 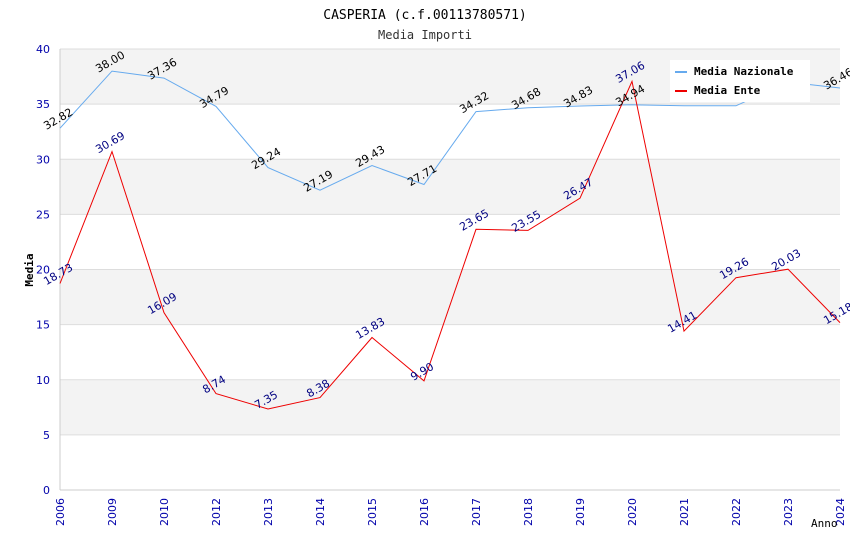 What do you see at coordinates (840, 512) in the screenshot?
I see `x-tick-label: 2024` at bounding box center [840, 512].